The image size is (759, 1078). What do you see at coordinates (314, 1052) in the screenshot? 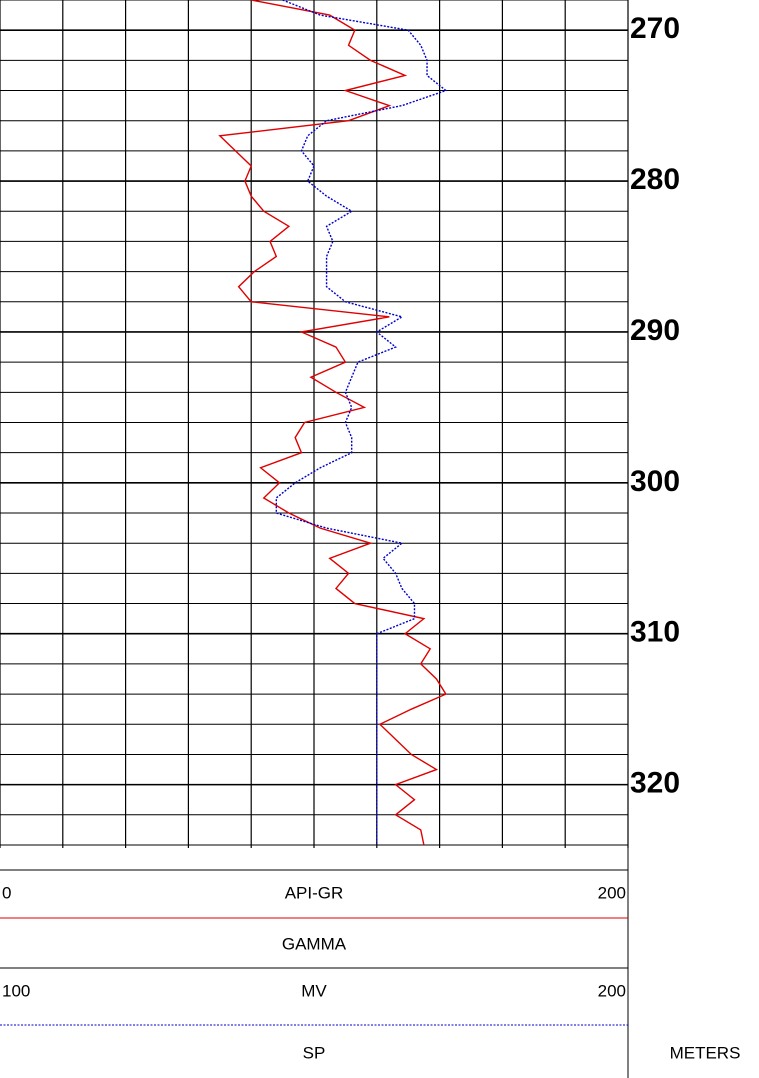
I see `legend-name: SP` at bounding box center [314, 1052].